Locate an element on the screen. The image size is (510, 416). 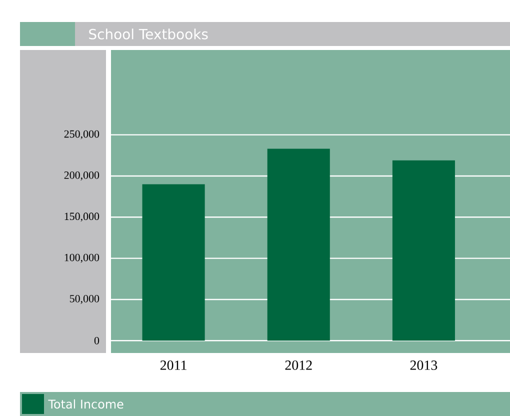
y-tick-label: 250,000 is located at coordinates (82, 135).